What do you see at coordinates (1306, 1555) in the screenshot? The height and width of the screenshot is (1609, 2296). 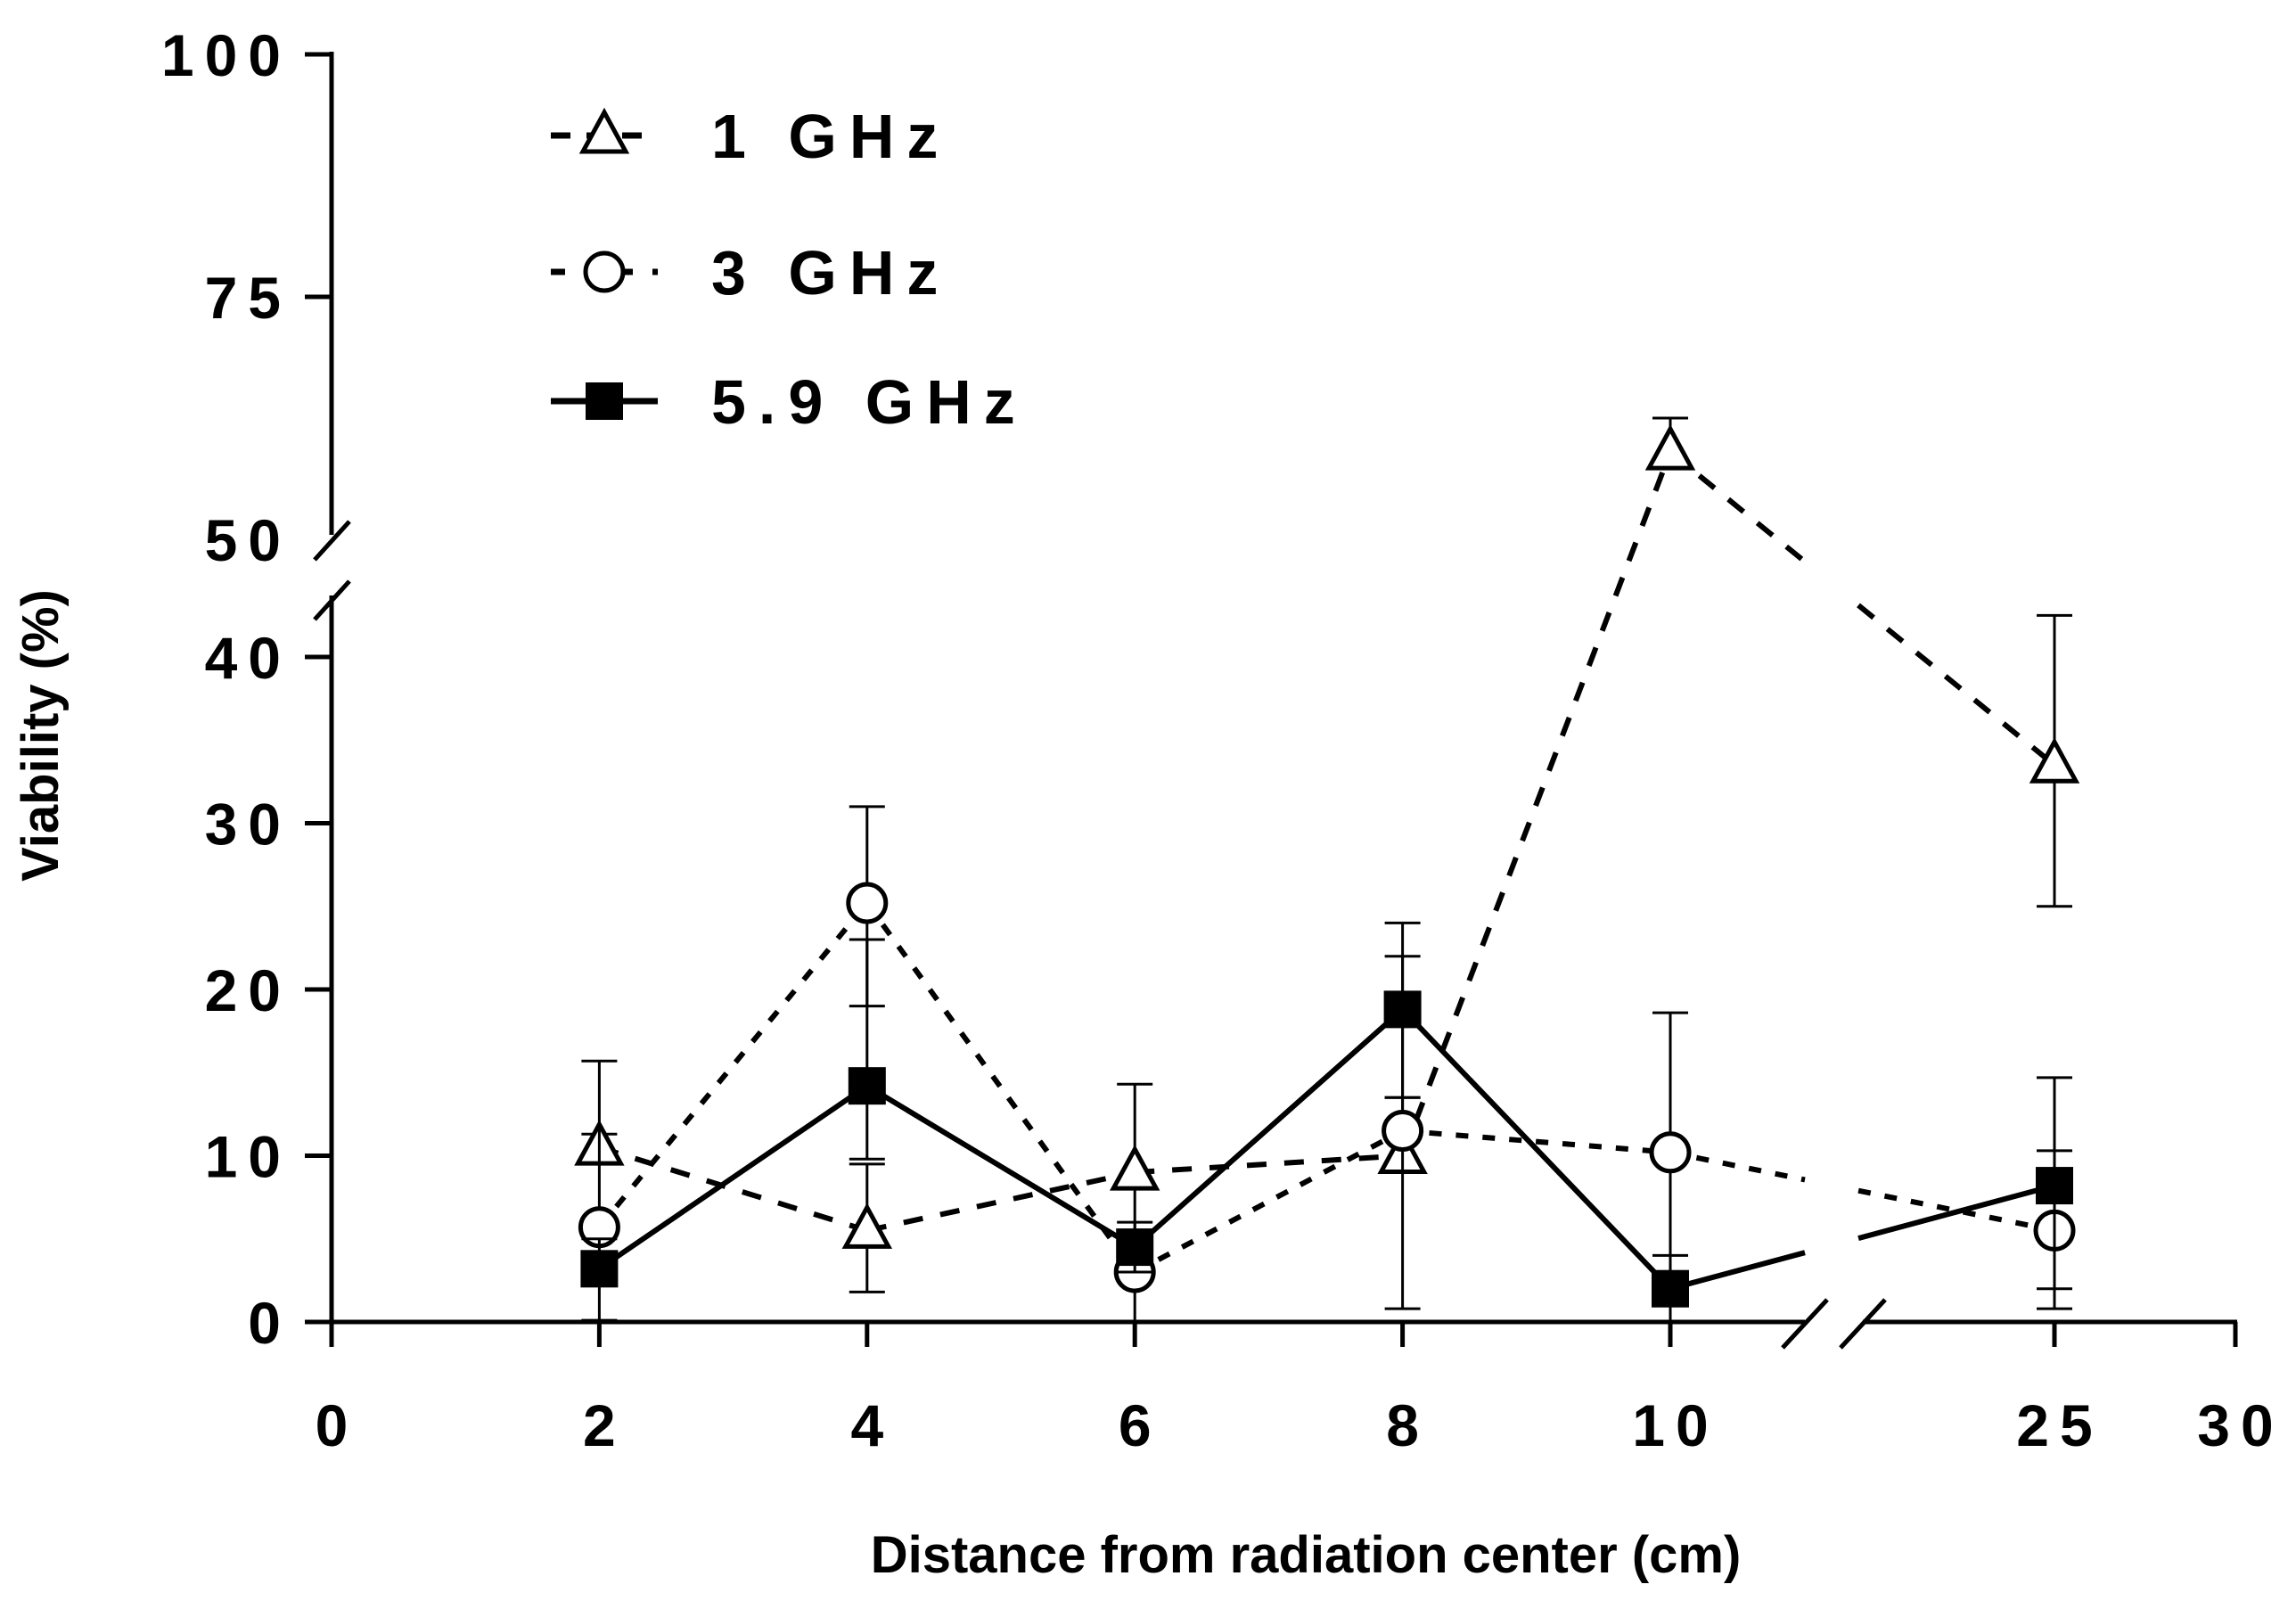 I see `x-axis-title: Distance from radiation center (cm)` at bounding box center [1306, 1555].